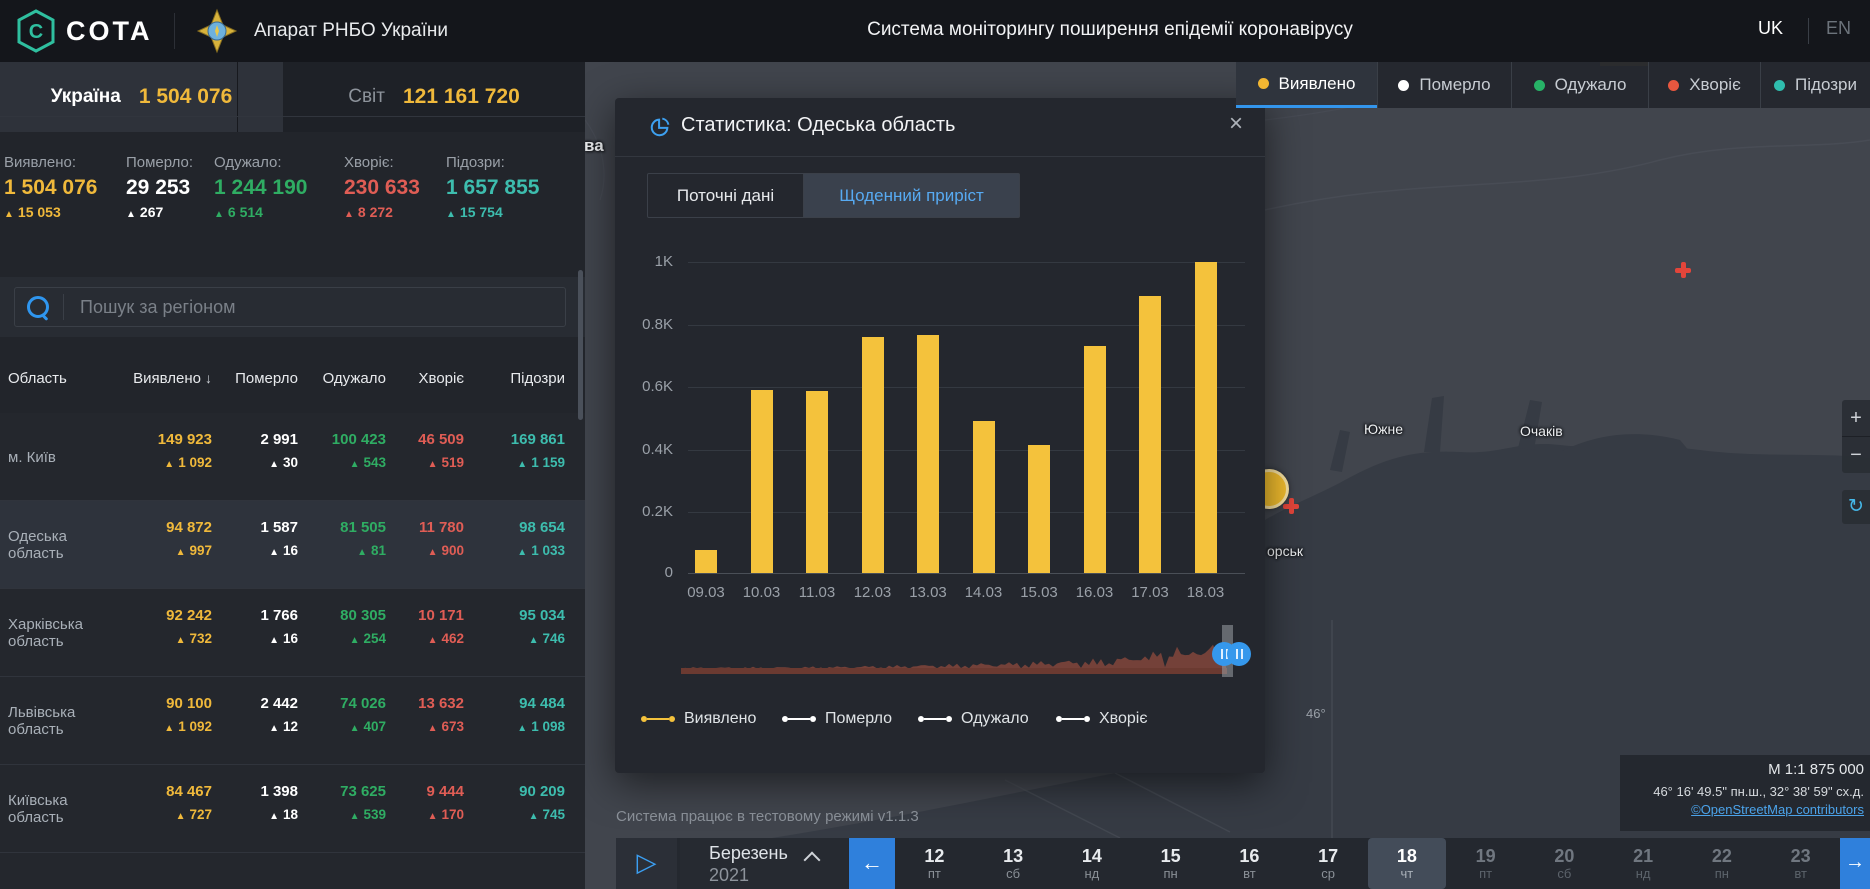 This screenshot has width=1870, height=889. Describe the element at coordinates (1856, 418) in the screenshot. I see `map-zoom-in-button: +` at that location.